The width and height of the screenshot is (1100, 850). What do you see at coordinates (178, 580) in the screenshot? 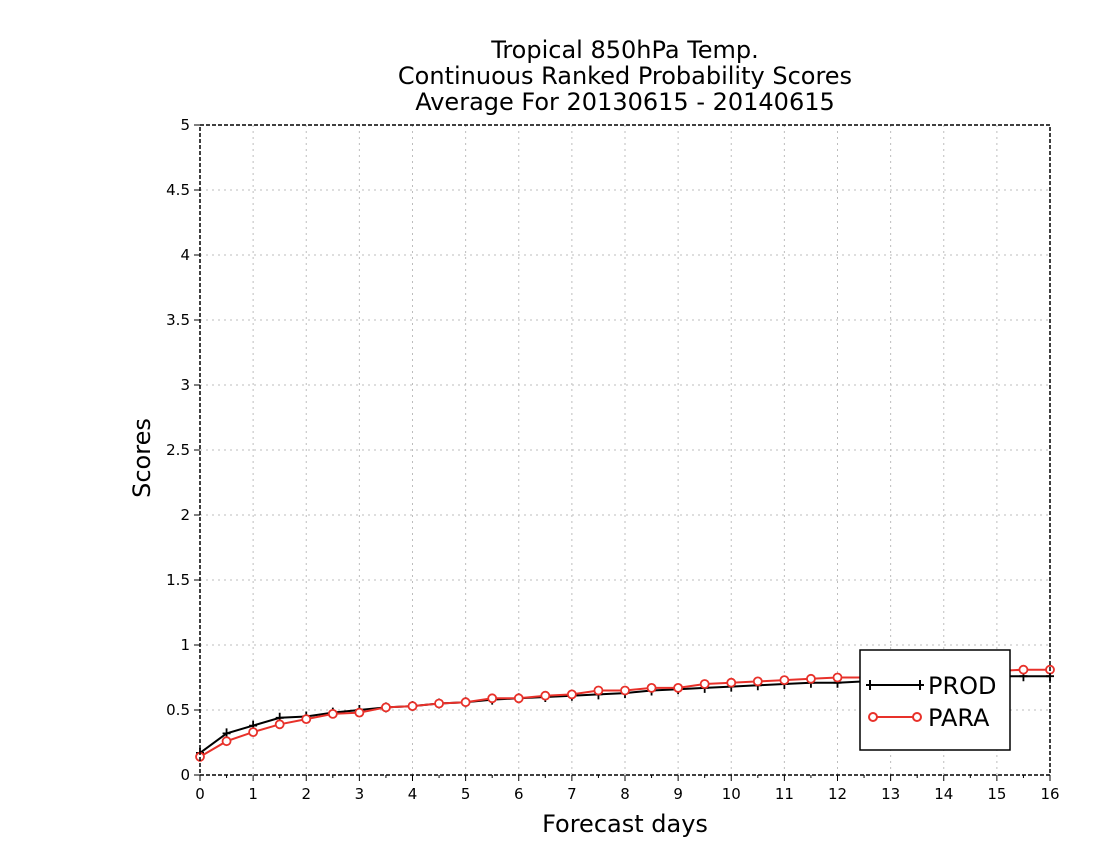
I see `y-tick-label: 1.5` at bounding box center [178, 580].